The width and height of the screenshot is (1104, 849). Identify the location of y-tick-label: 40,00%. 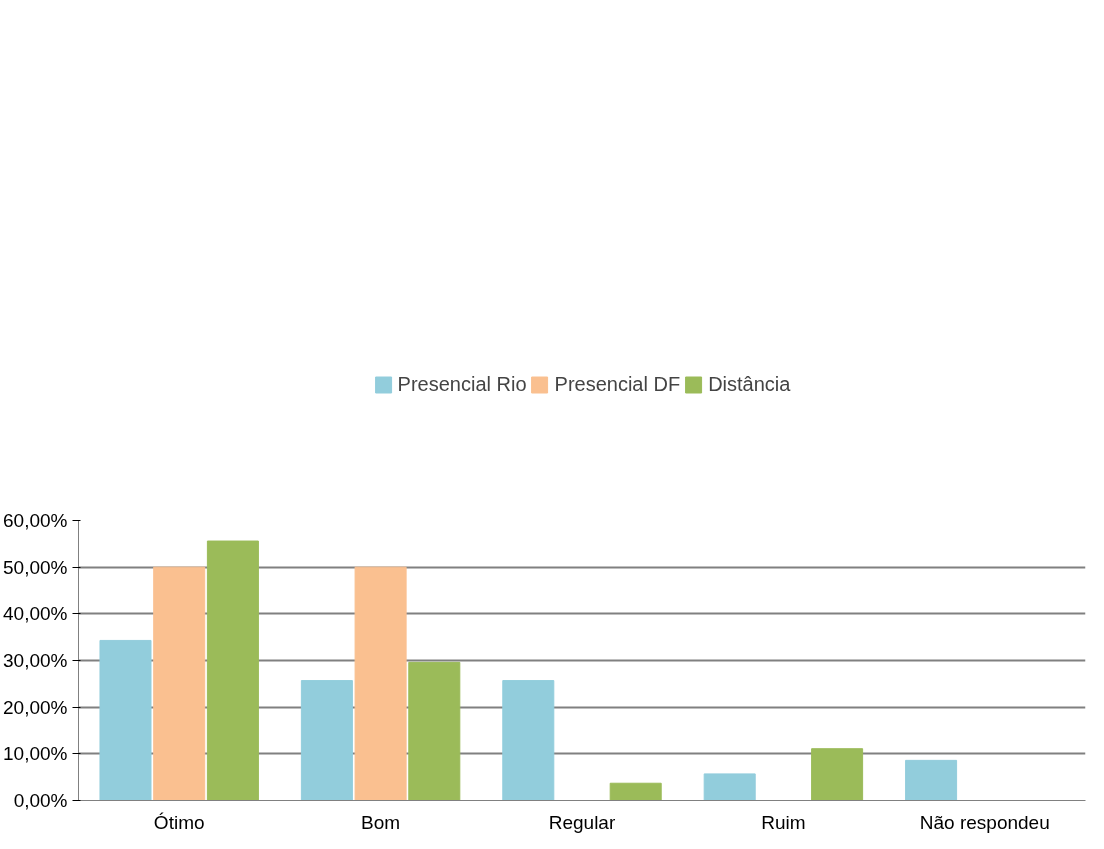
(35, 614).